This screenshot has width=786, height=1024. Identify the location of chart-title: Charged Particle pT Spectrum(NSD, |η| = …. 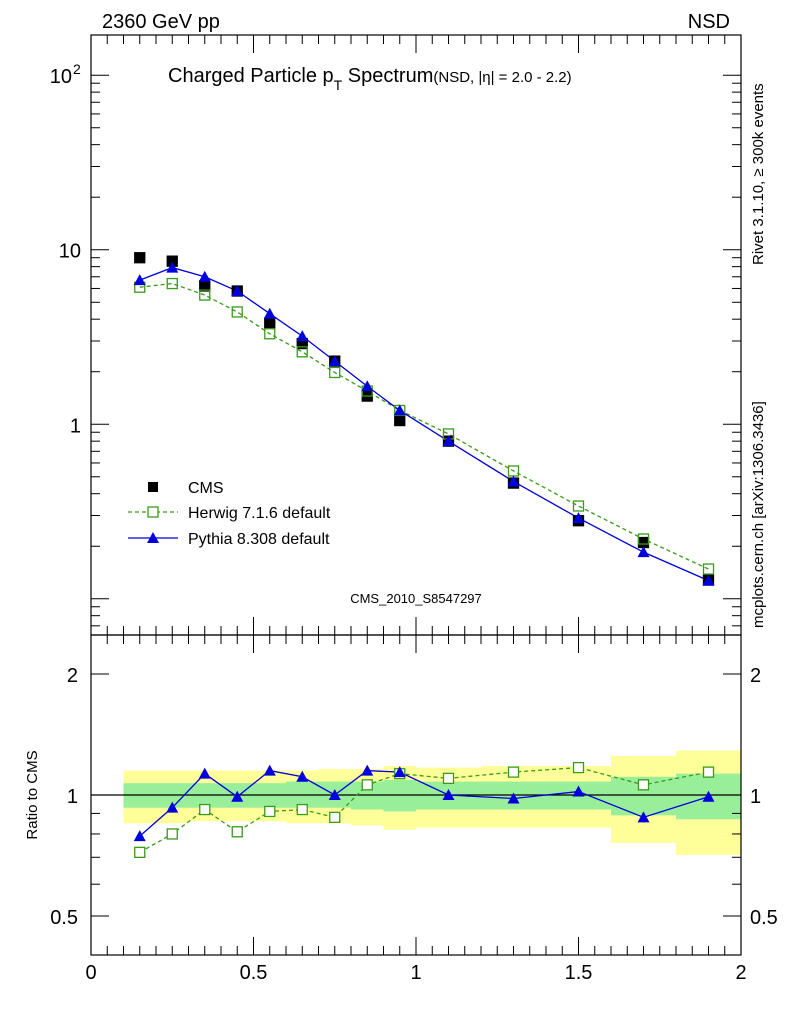
(370, 79).